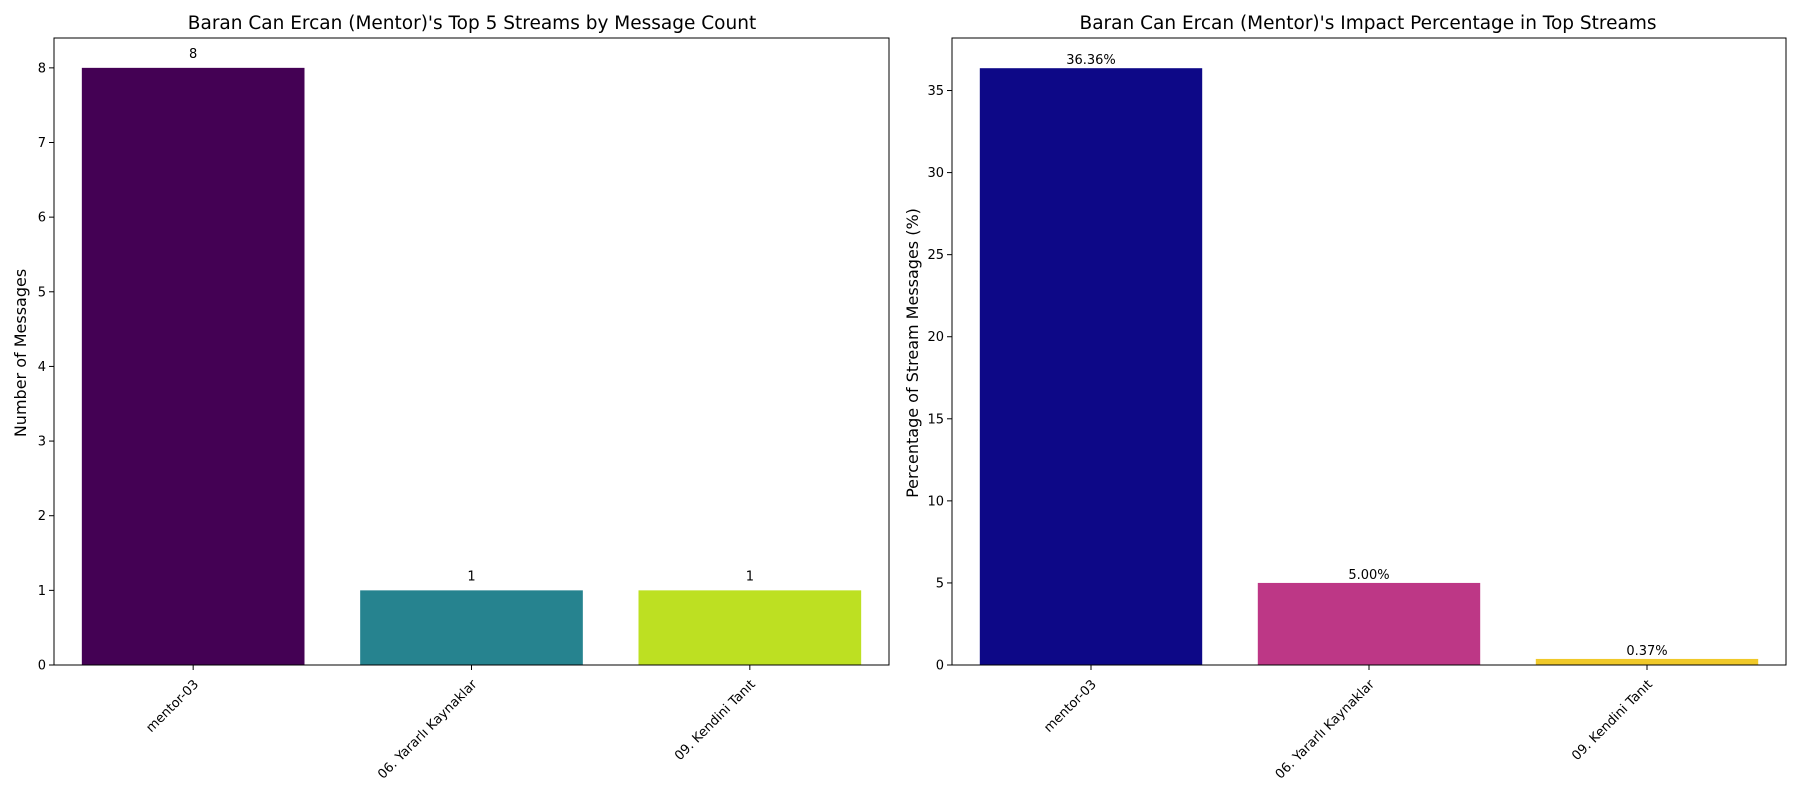 This screenshot has width=1800, height=800. I want to click on left-ytick-label: 6, so click(42, 218).